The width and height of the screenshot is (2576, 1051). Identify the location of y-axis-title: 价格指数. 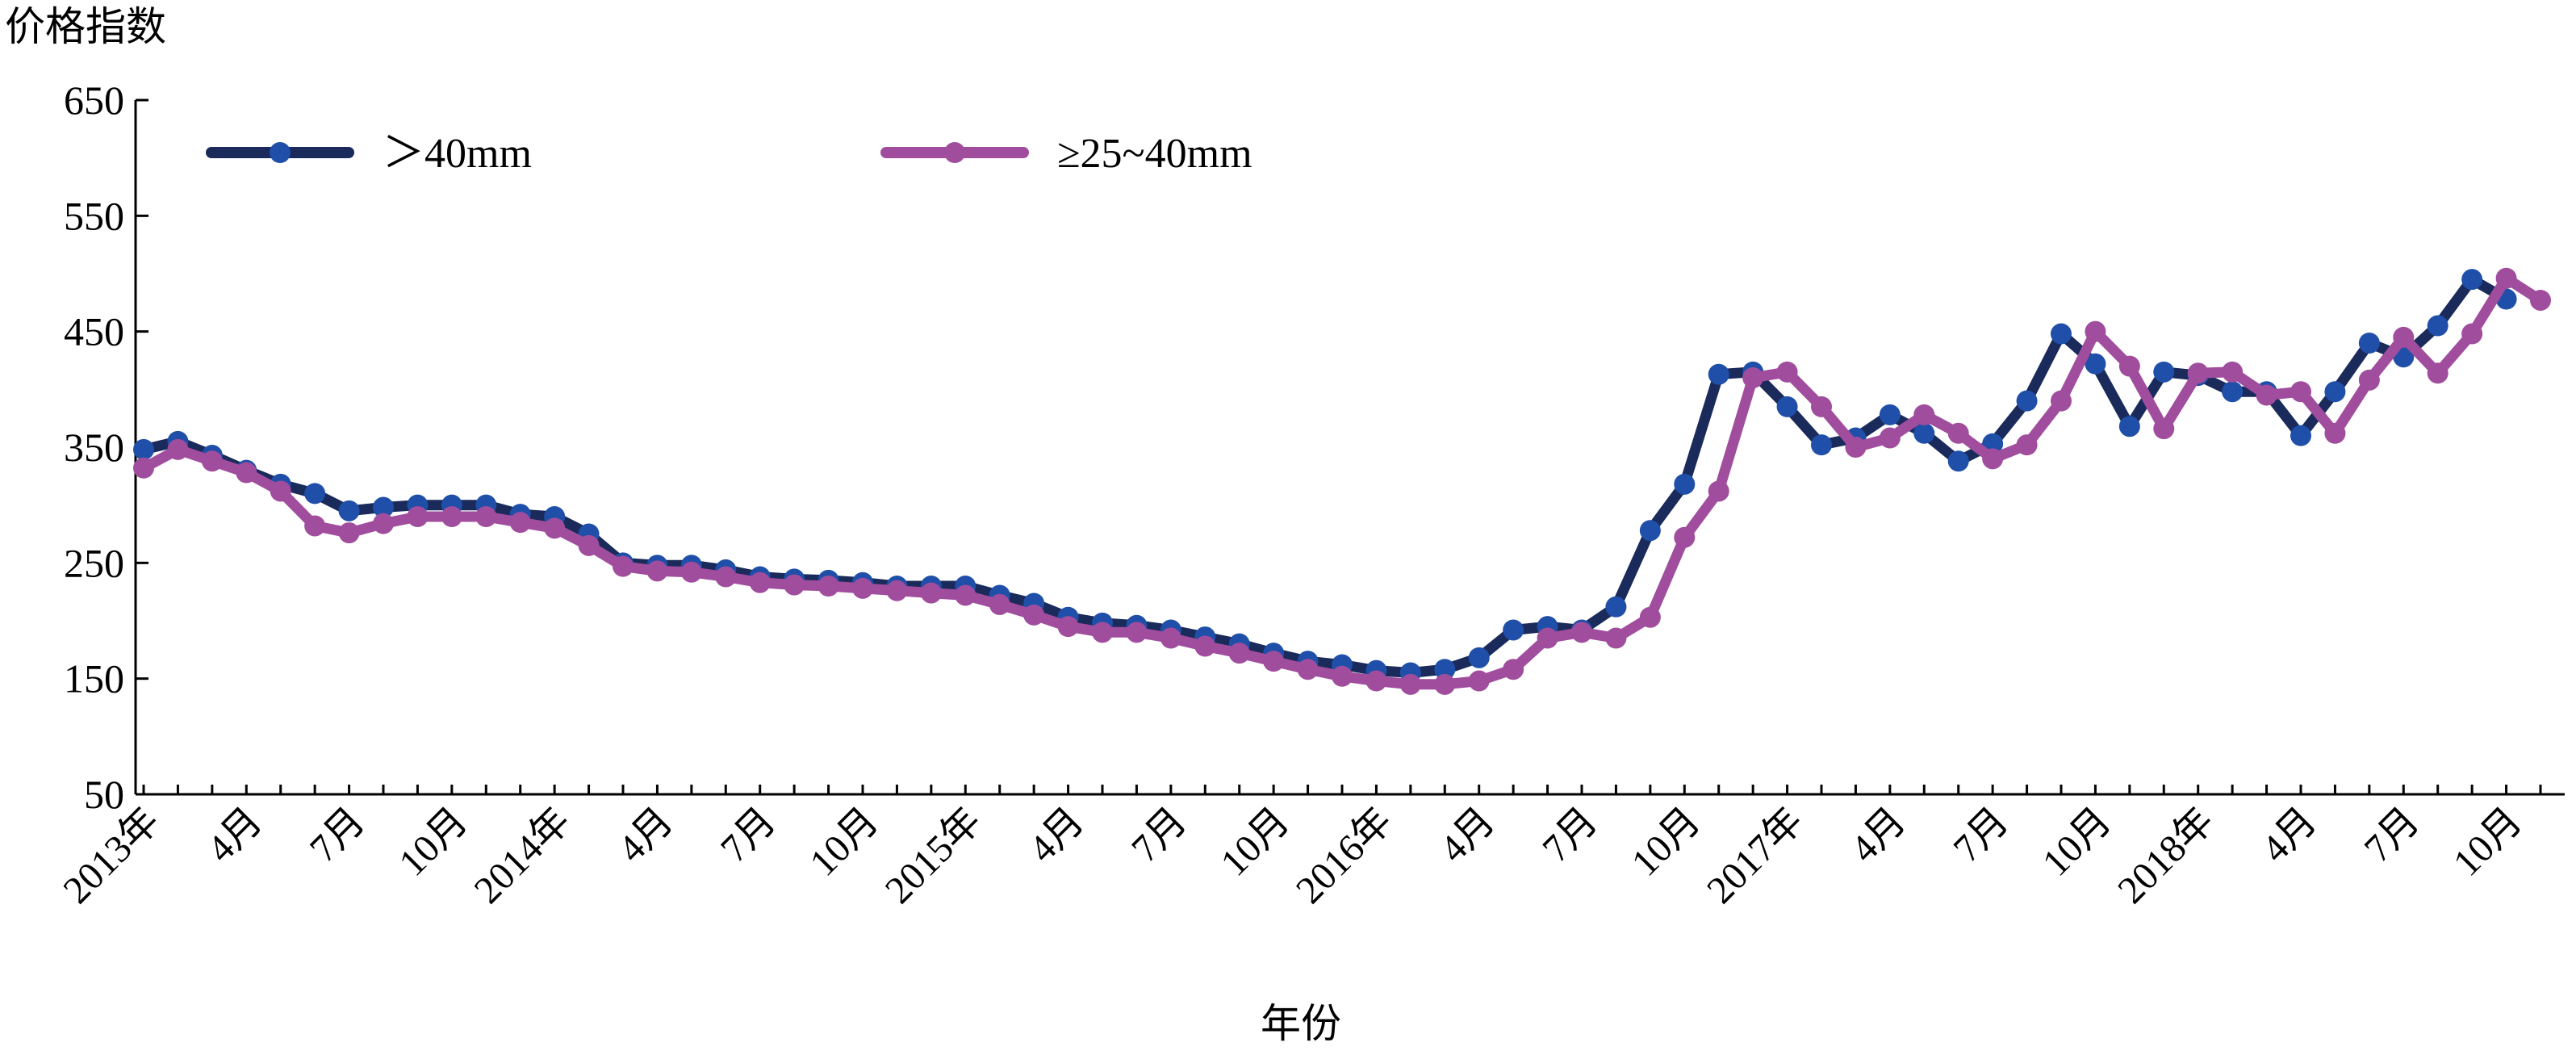
(85, 26).